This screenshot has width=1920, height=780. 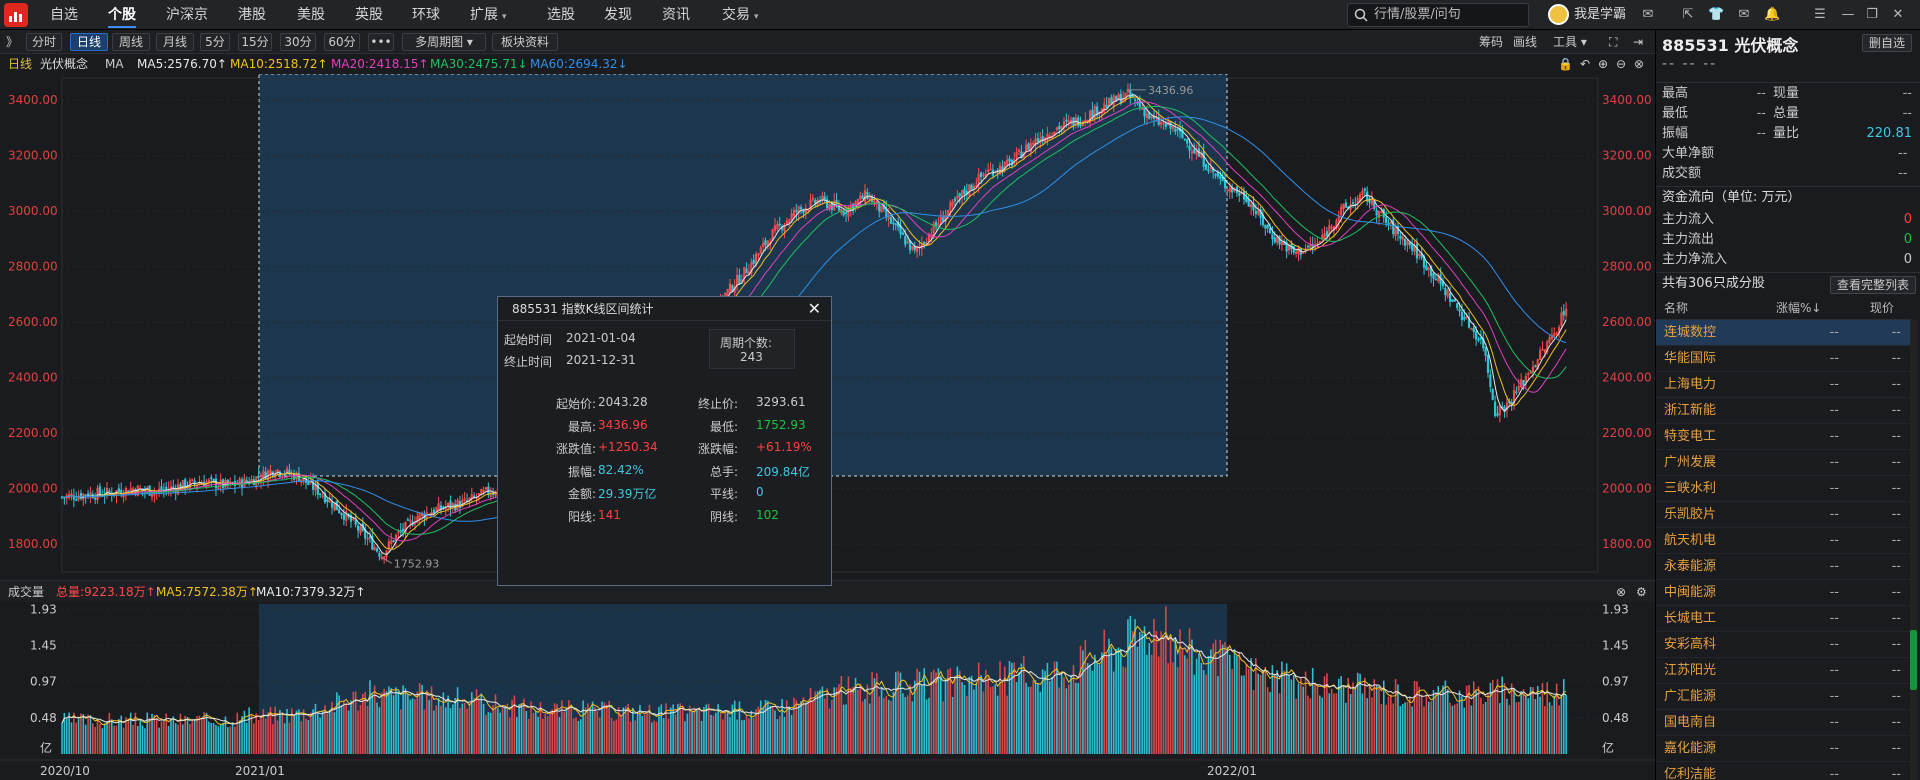 I want to click on avatar, so click(x=1558, y=14).